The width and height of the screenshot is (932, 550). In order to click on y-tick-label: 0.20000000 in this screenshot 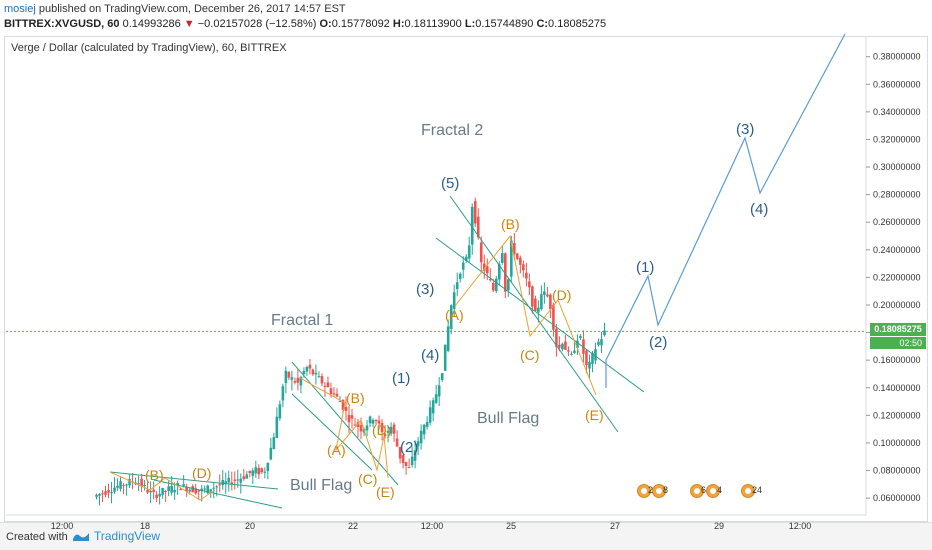, I will do `click(897, 305)`.